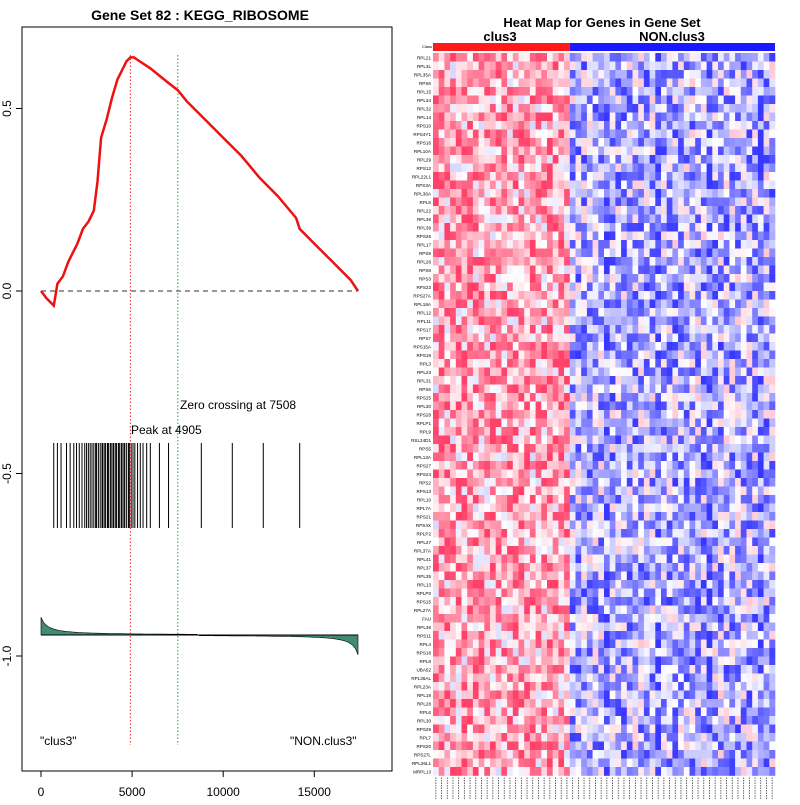 Image resolution: width=800 pixels, height=805 pixels. What do you see at coordinates (427, 46) in the screenshot?
I see `class-row-label: Class` at bounding box center [427, 46].